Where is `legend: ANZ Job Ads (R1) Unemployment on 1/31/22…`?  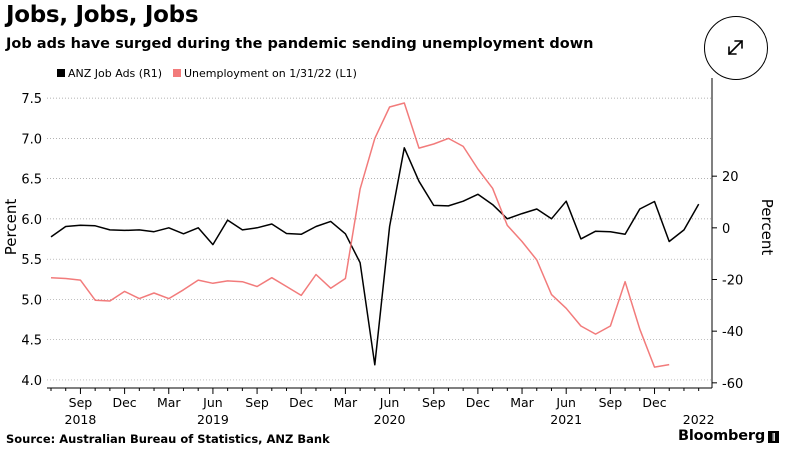
legend: ANZ Job Ads (R1) Unemployment on 1/31/22… is located at coordinates (207, 73).